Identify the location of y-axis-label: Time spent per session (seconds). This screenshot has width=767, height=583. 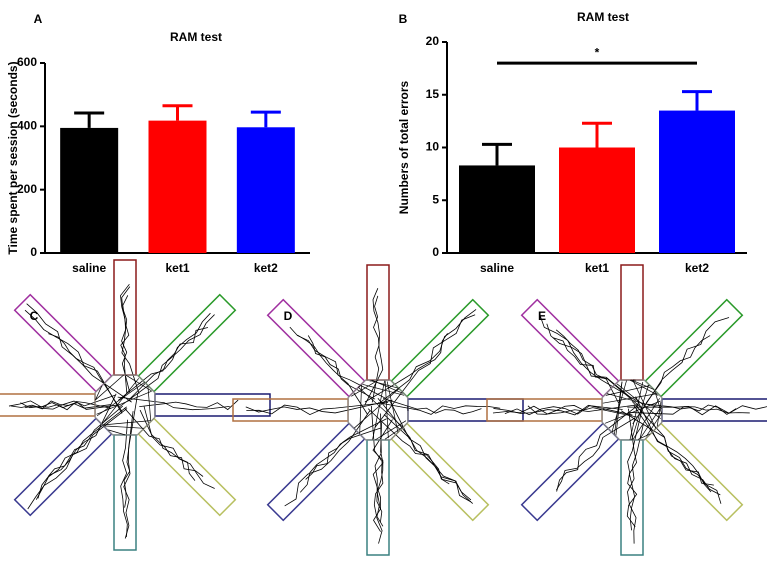
(13, 157).